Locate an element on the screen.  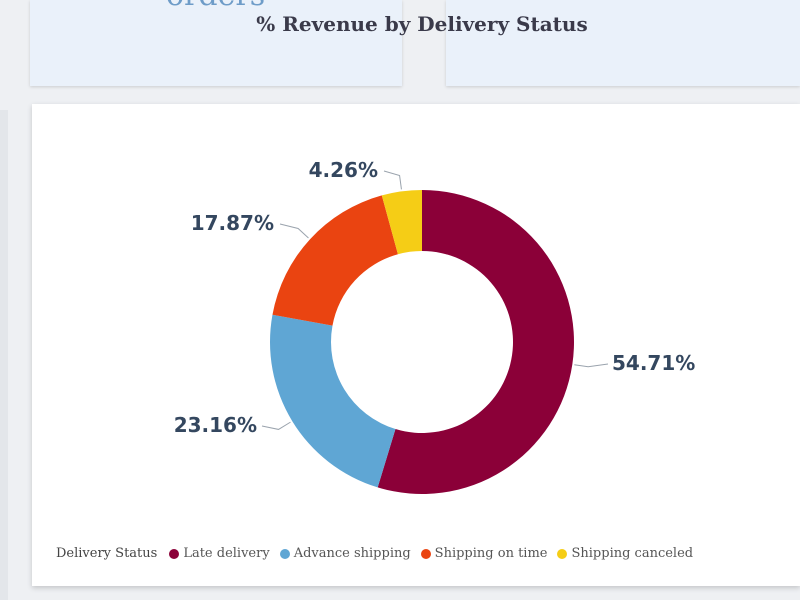
leader-line-shipping-on-time is located at coordinates (294, 231).